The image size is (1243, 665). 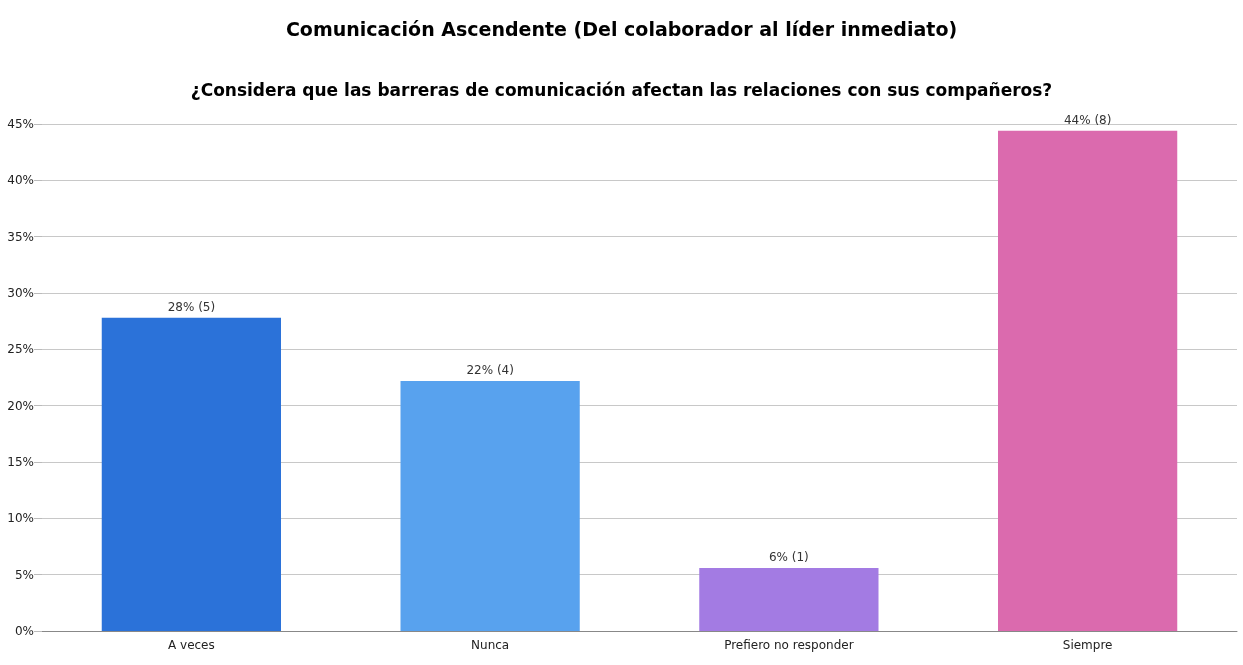 What do you see at coordinates (490, 369) in the screenshot?
I see `data-label: 22% (4)` at bounding box center [490, 369].